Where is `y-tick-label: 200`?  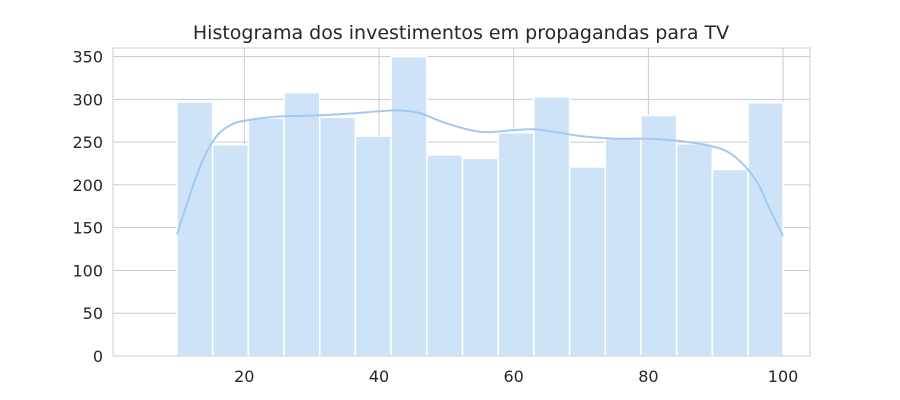 y-tick-label: 200 is located at coordinates (87, 185).